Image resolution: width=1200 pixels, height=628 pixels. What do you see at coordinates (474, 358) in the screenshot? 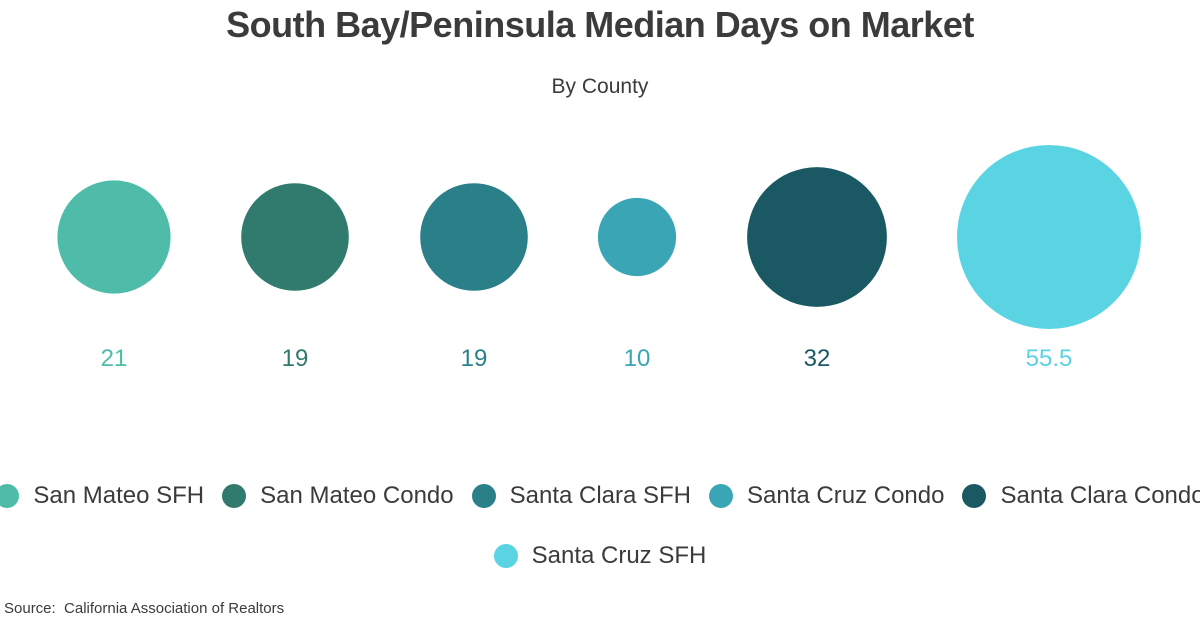
I see `value-label-2: 19` at bounding box center [474, 358].